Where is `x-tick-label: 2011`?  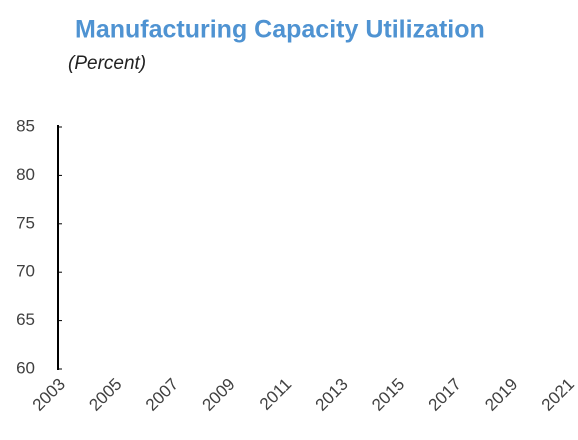
x-tick-label: 2011 is located at coordinates (275, 394).